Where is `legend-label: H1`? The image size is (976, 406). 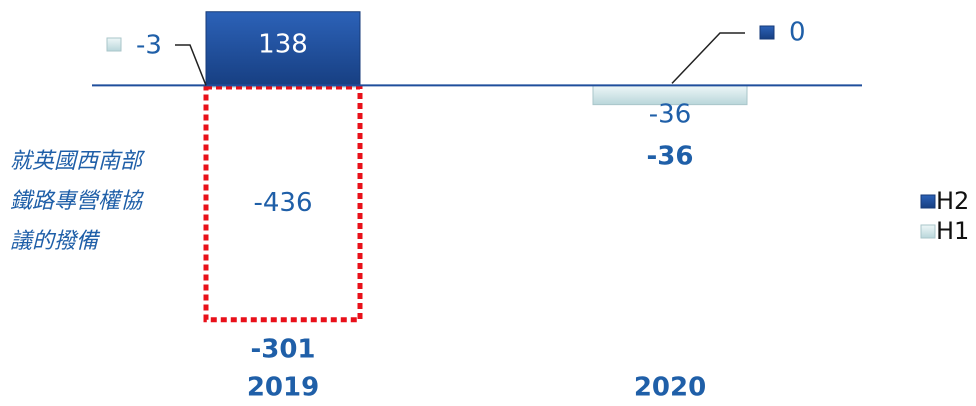 legend-label: H1 is located at coordinates (952, 231).